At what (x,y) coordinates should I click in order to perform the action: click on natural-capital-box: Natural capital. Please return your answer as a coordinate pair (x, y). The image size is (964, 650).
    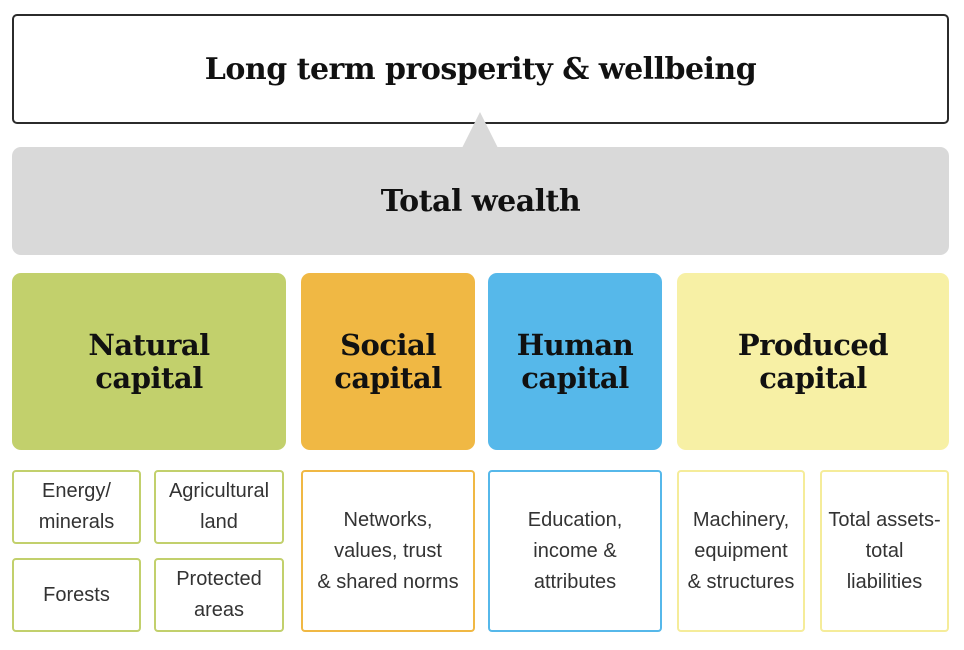
    Looking at the image, I should click on (149, 361).